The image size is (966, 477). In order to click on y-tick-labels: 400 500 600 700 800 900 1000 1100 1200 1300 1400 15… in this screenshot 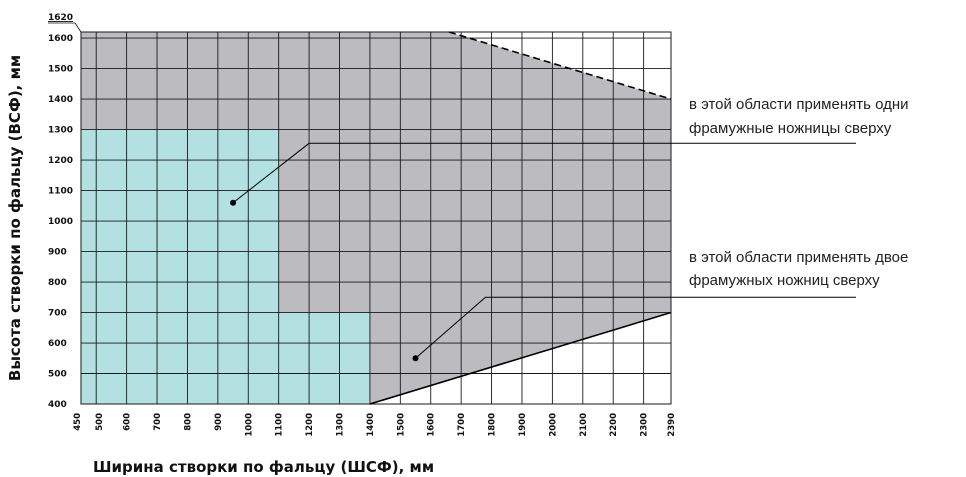, I will do `click(60, 222)`.